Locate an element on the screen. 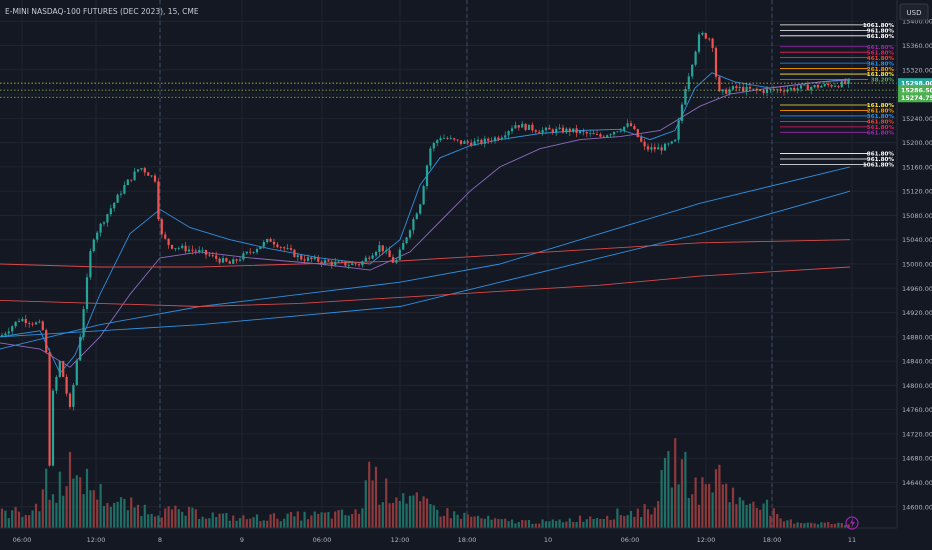 Image resolution: width=932 pixels, height=550 pixels. fib-level-label: 1061.80% is located at coordinates (878, 166).